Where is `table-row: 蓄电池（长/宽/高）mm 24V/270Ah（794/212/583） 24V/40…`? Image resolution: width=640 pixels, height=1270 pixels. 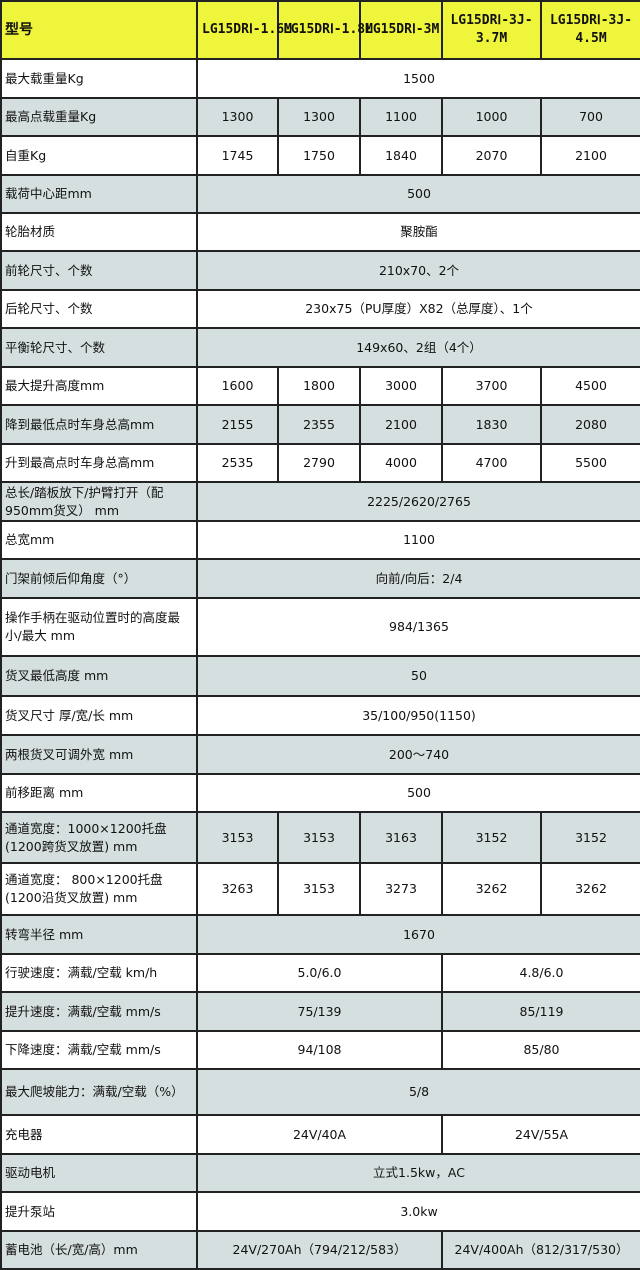 table-row: 蓄电池（长/宽/高）mm 24V/270Ah（794/212/583） 24V/40… is located at coordinates (320, 1250).